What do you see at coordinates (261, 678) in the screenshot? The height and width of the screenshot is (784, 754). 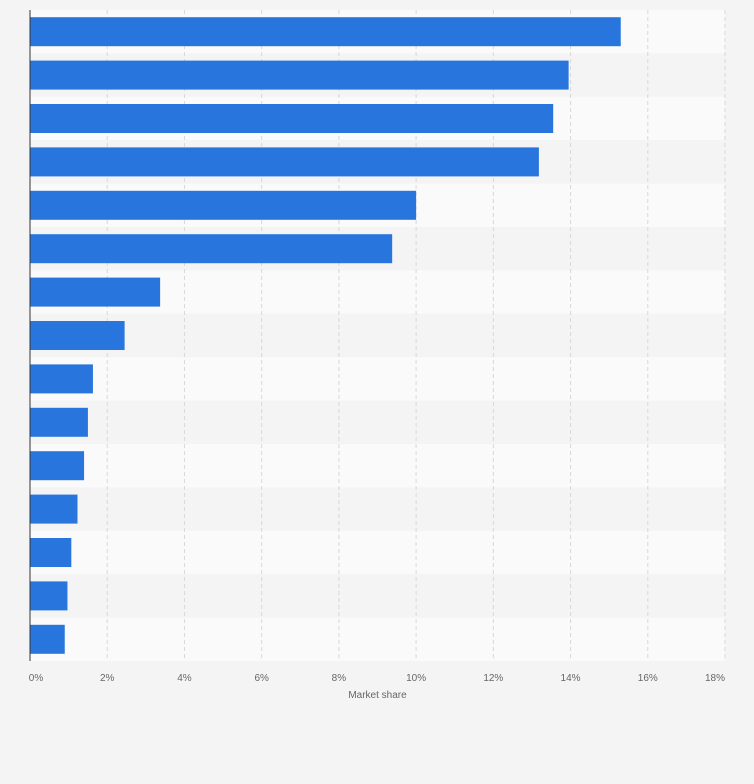 I see `x-tick-label: 6%` at bounding box center [261, 678].